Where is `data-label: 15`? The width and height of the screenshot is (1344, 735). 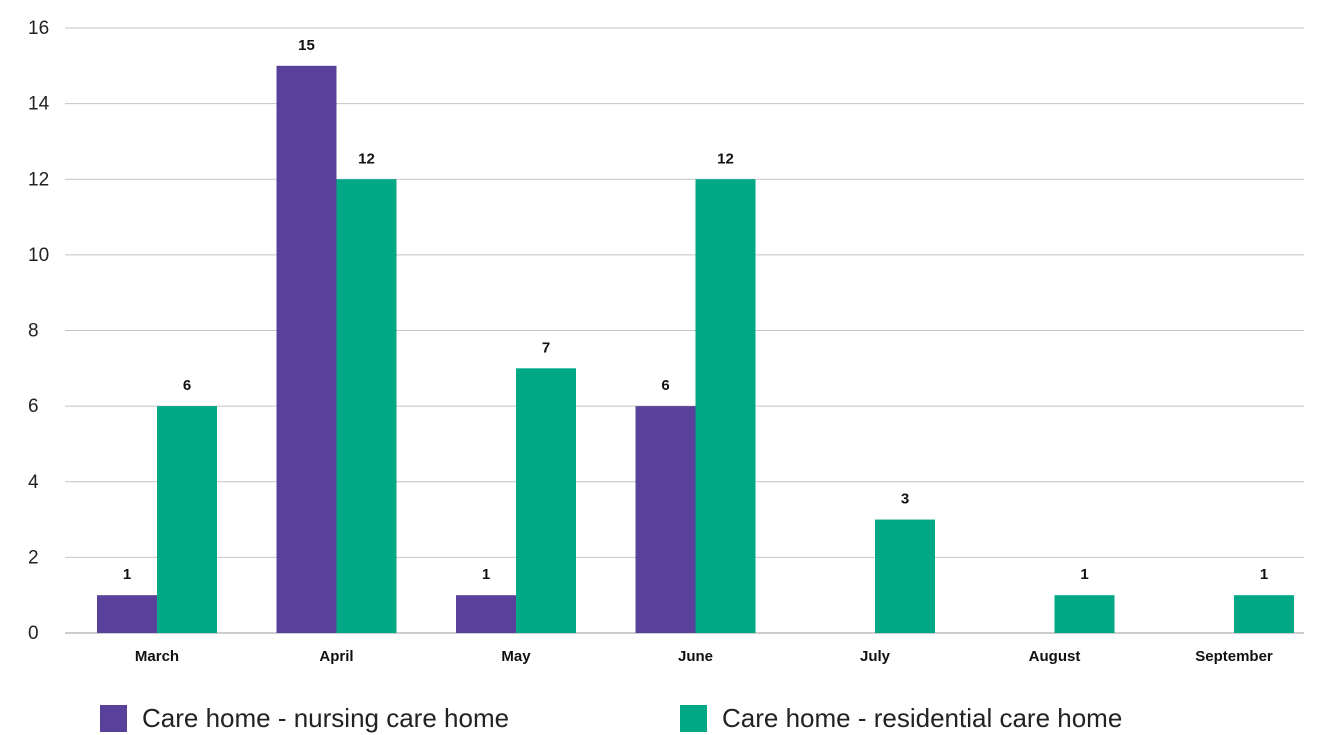
data-label: 15 is located at coordinates (306, 45).